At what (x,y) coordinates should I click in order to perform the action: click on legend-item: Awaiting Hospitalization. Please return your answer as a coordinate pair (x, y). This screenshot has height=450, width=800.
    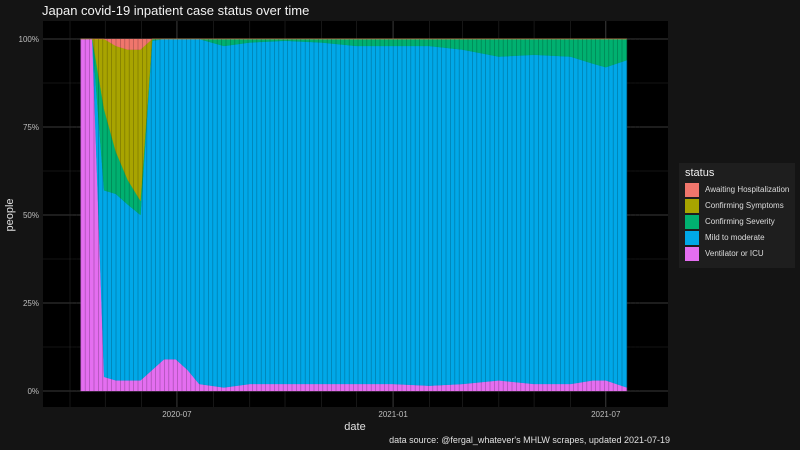
    Looking at the image, I should click on (740, 190).